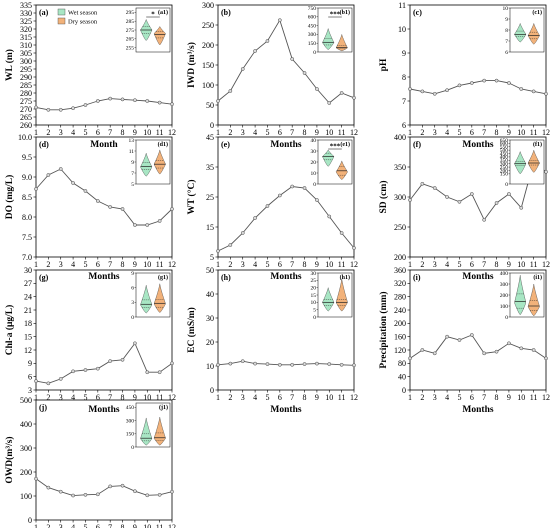 This screenshot has width=550, height=528. Describe the element at coordinates (27, 217) in the screenshot. I see `y-tick-label: 8.0` at that location.